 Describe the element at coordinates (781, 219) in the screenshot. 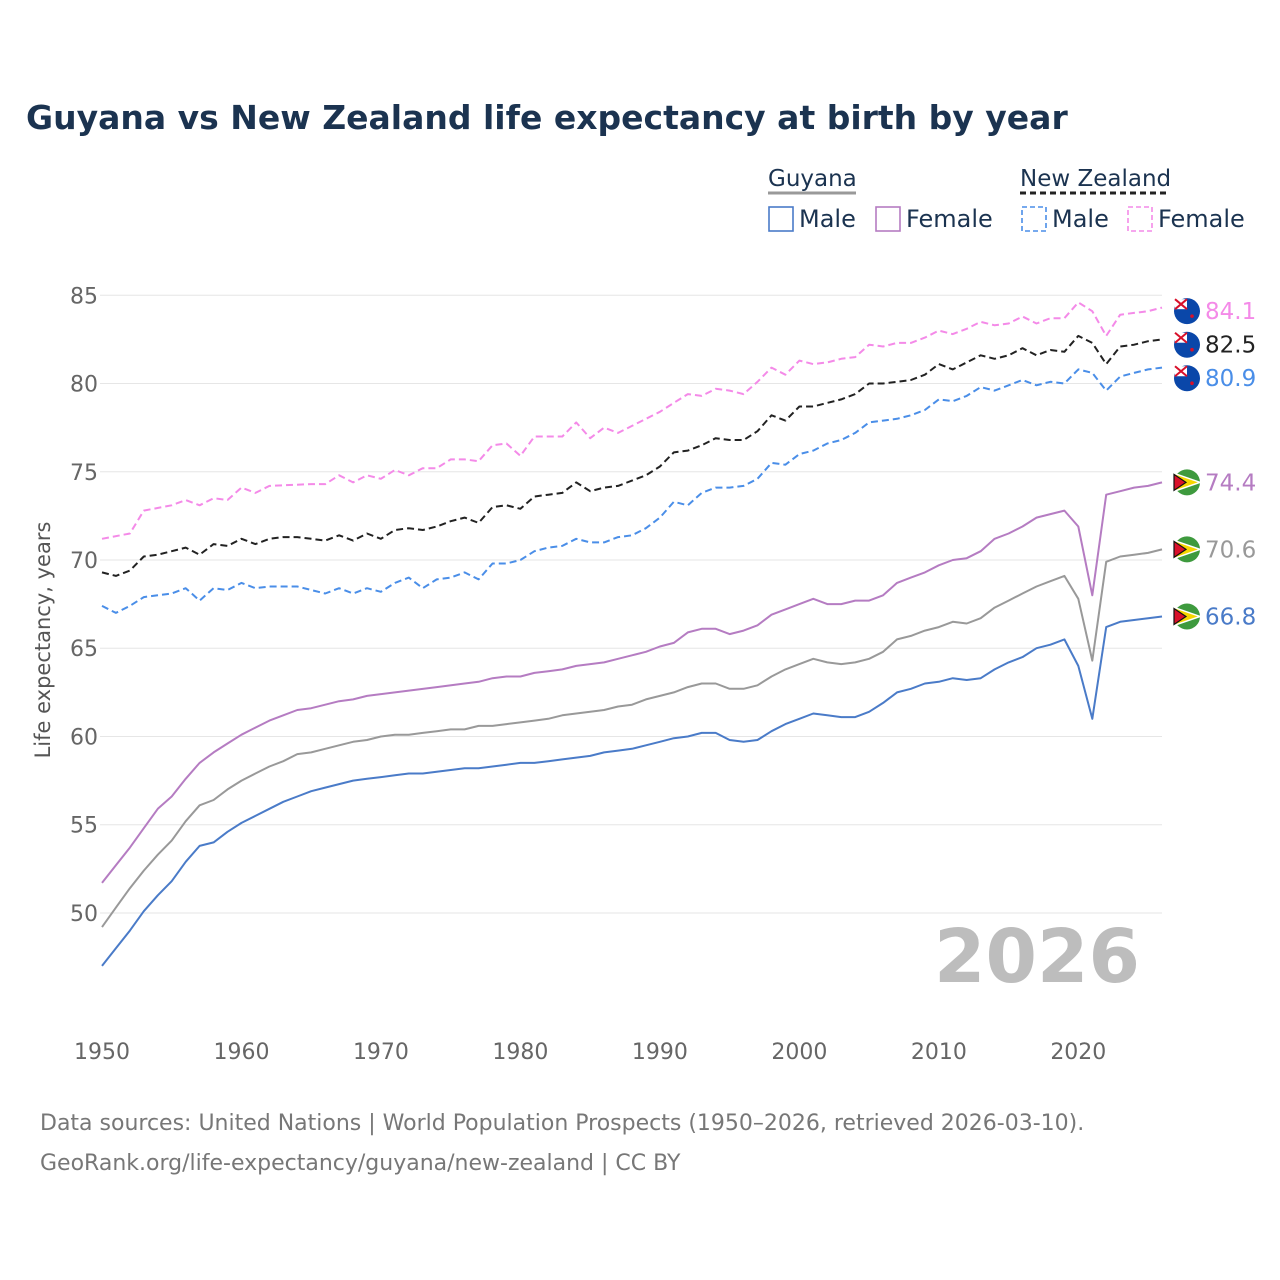

I see `legend-guyana-male-swatch` at that location.